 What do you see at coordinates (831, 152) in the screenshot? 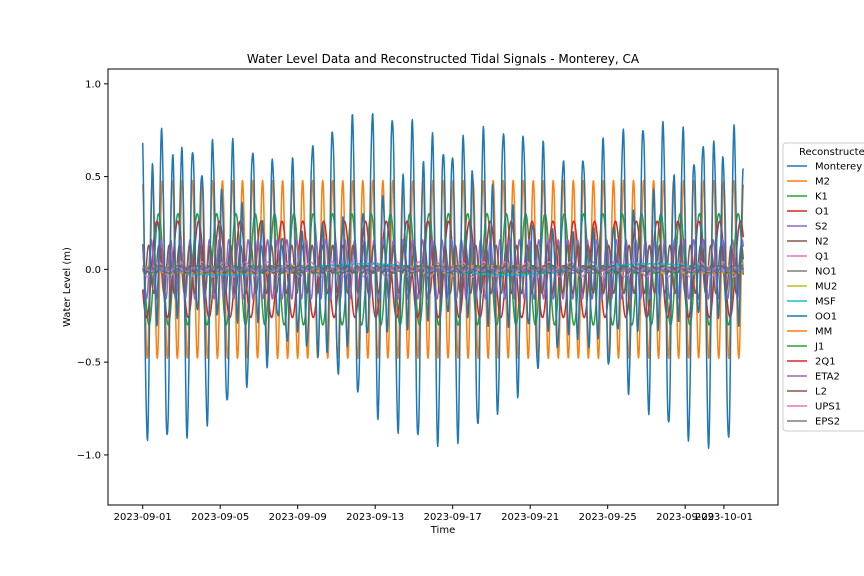
I see `legend-title: Reconstructe` at bounding box center [831, 152].